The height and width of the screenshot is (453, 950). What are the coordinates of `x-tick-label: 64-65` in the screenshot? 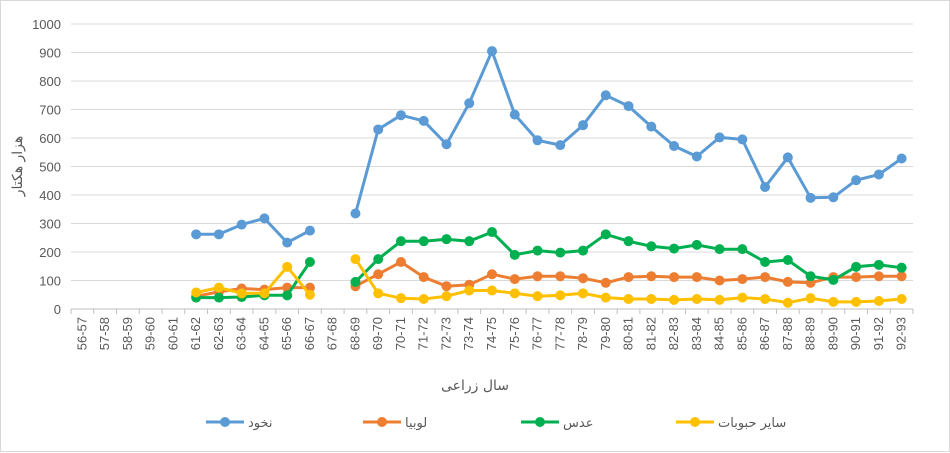 It's located at (263, 333).